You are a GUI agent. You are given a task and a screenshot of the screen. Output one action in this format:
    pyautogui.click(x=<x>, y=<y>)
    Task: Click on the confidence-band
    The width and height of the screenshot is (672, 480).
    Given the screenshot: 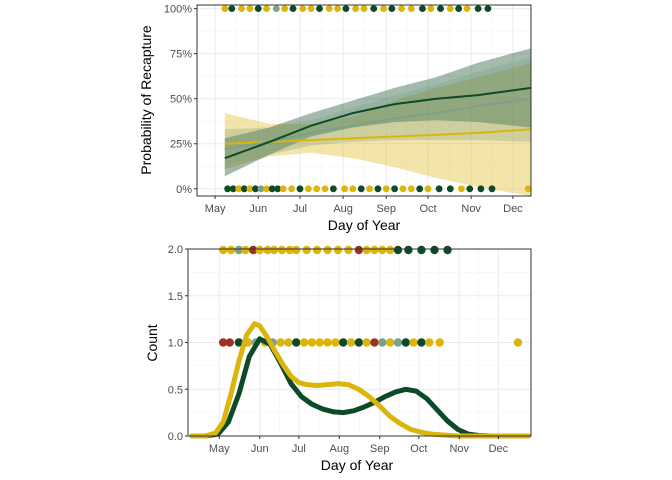 What is the action you would take?
    pyautogui.click(x=378, y=112)
    